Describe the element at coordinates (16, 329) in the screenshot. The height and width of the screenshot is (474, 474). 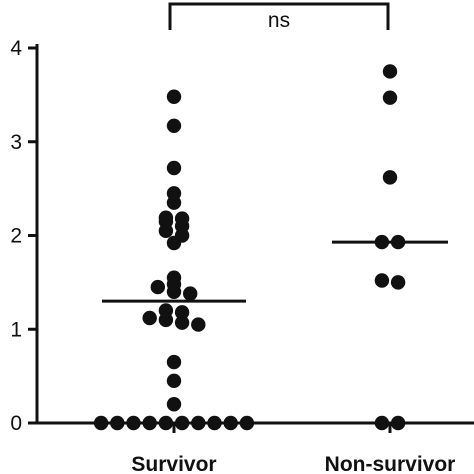
I see `y-tick-label: 1` at that location.